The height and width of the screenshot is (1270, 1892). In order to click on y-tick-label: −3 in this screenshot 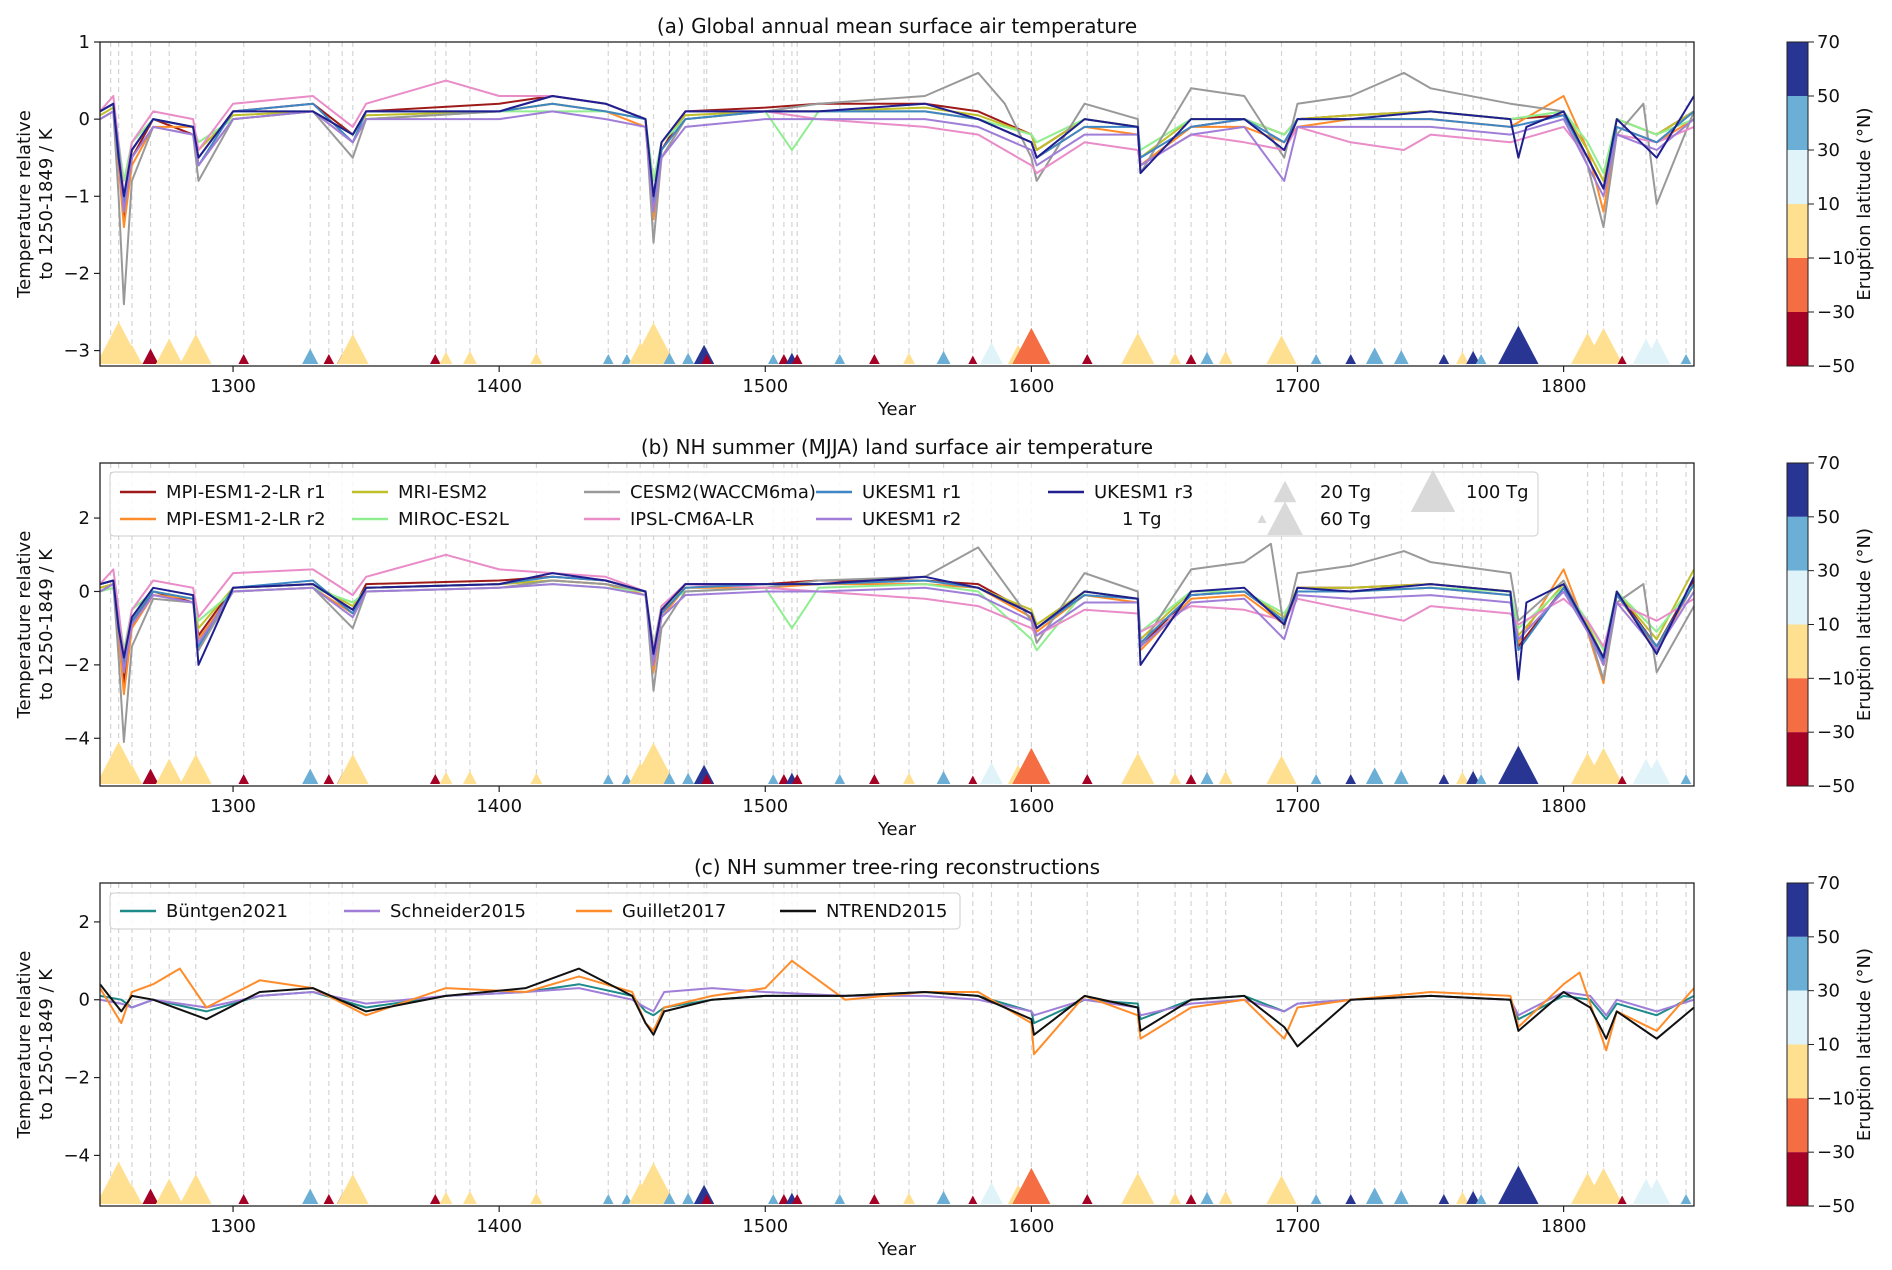, I will do `click(76, 351)`.